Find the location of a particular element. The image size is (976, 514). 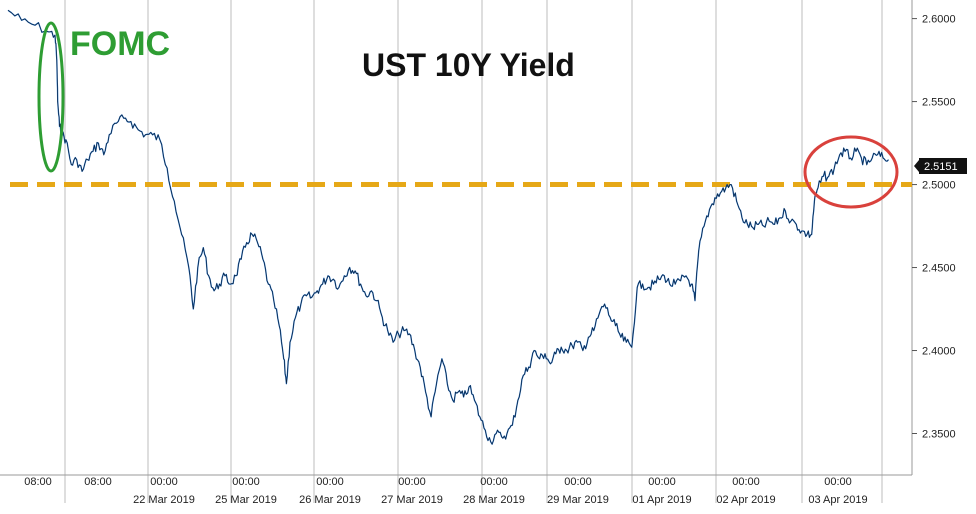

last-value-marker: 2.5151 is located at coordinates (940, 166).